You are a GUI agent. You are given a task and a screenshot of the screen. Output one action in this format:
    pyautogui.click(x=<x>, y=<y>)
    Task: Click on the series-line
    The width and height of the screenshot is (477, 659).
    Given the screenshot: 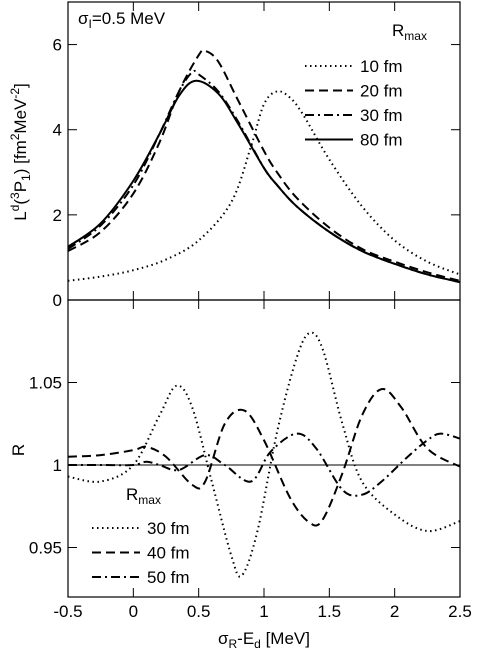 What is the action you would take?
    pyautogui.click(x=264, y=464)
    